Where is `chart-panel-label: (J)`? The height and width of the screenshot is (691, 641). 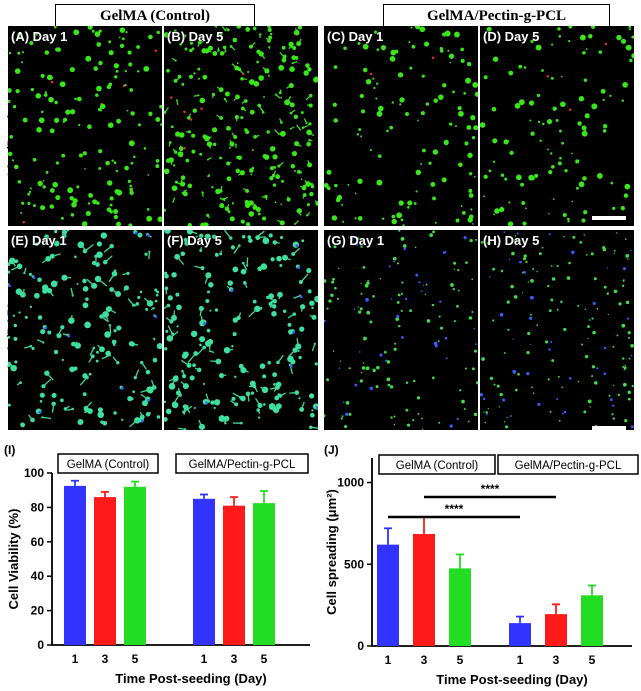 chart-panel-label: (J) is located at coordinates (331, 450).